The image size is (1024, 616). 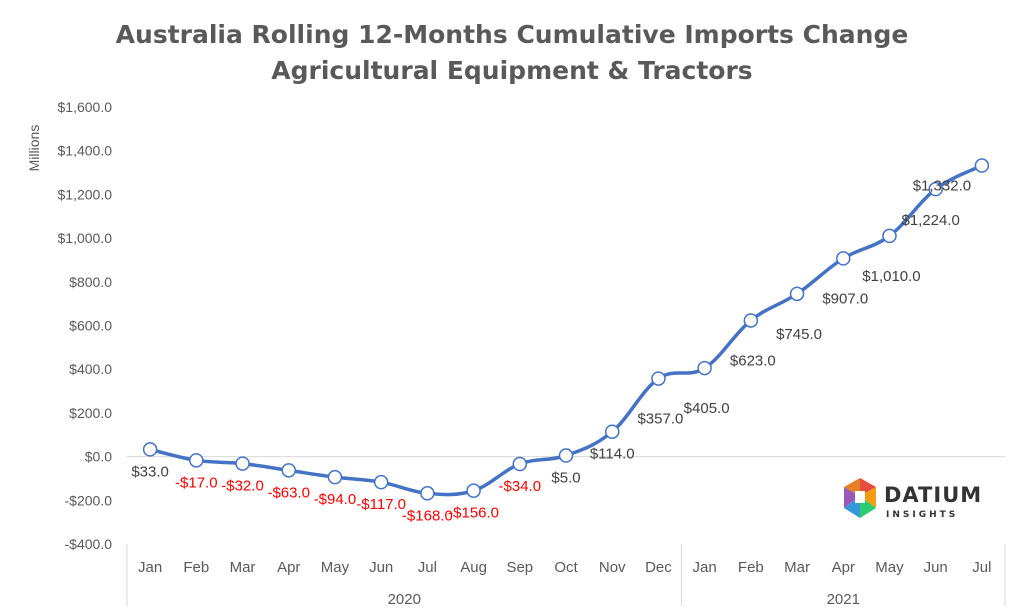 I want to click on y-tick-label: $0.0, so click(x=98, y=457).